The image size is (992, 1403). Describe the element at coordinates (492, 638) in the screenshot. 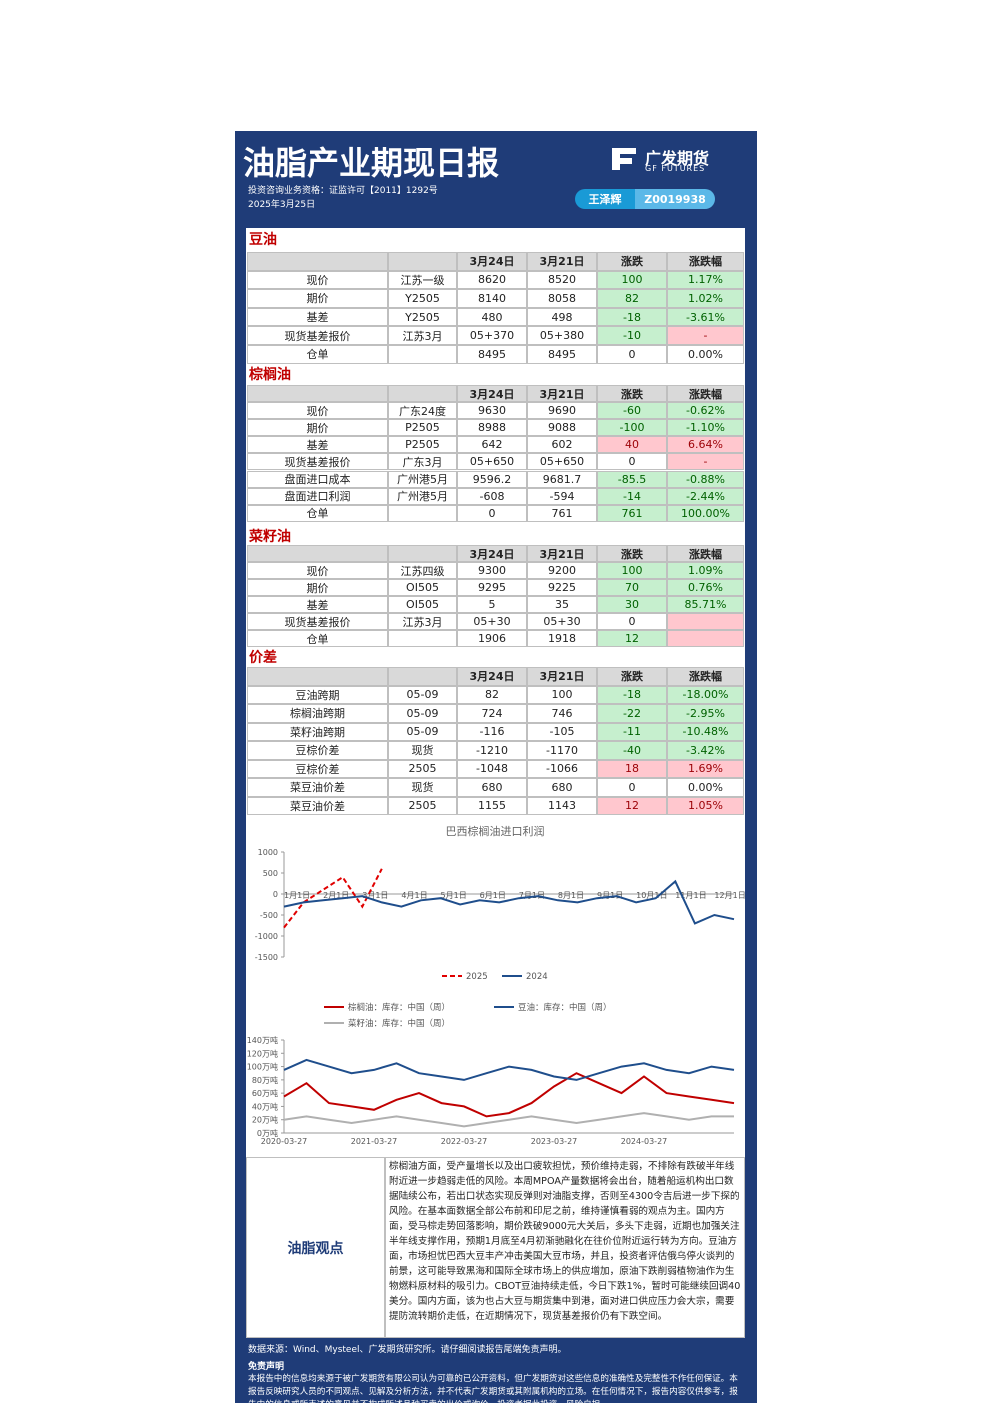

I see `table-cell: 1906` at that location.